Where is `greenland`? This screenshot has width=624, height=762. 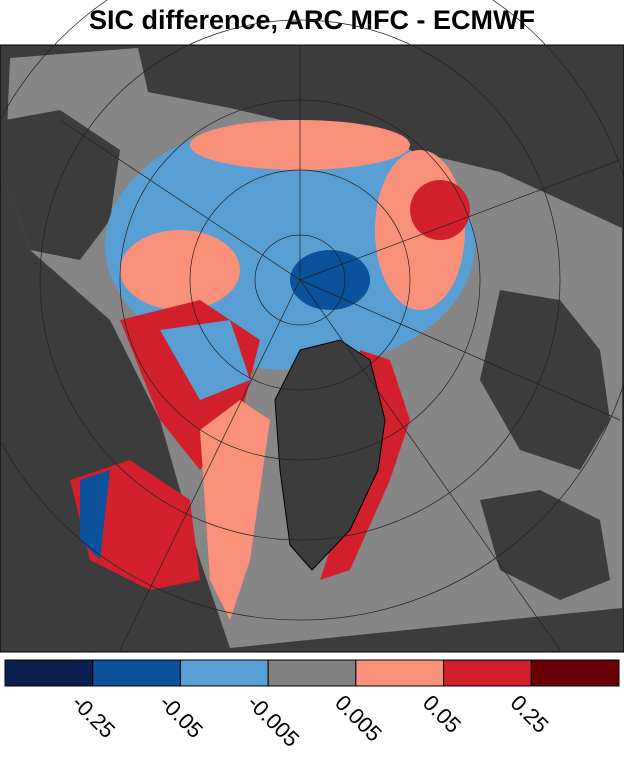
greenland is located at coordinates (330, 455).